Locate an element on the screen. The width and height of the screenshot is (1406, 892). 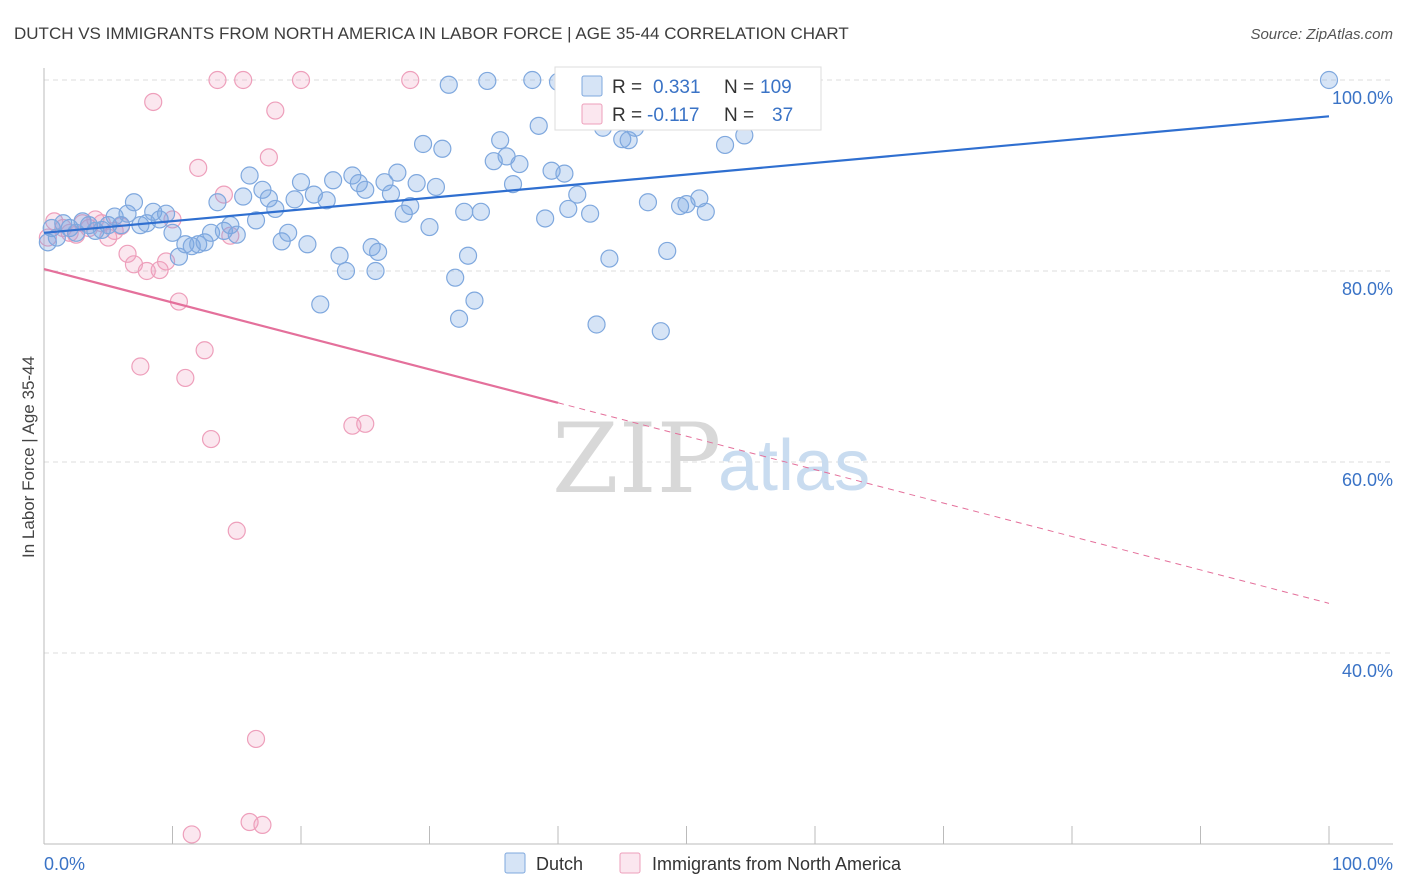
legend-swatch-dutch is located at coordinates (592, 86).